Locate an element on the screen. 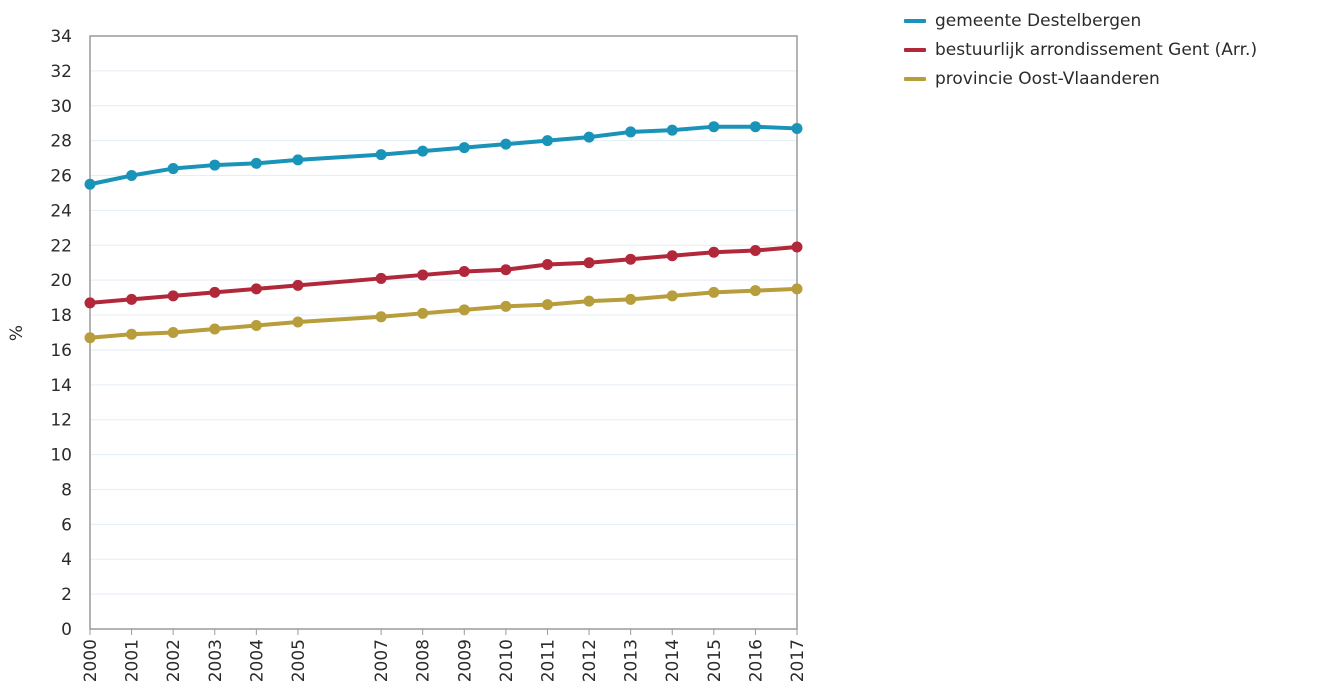 Image resolution: width=1329 pixels, height=699 pixels. legend-label: provincie Oost-Vlaanderen is located at coordinates (1047, 78).